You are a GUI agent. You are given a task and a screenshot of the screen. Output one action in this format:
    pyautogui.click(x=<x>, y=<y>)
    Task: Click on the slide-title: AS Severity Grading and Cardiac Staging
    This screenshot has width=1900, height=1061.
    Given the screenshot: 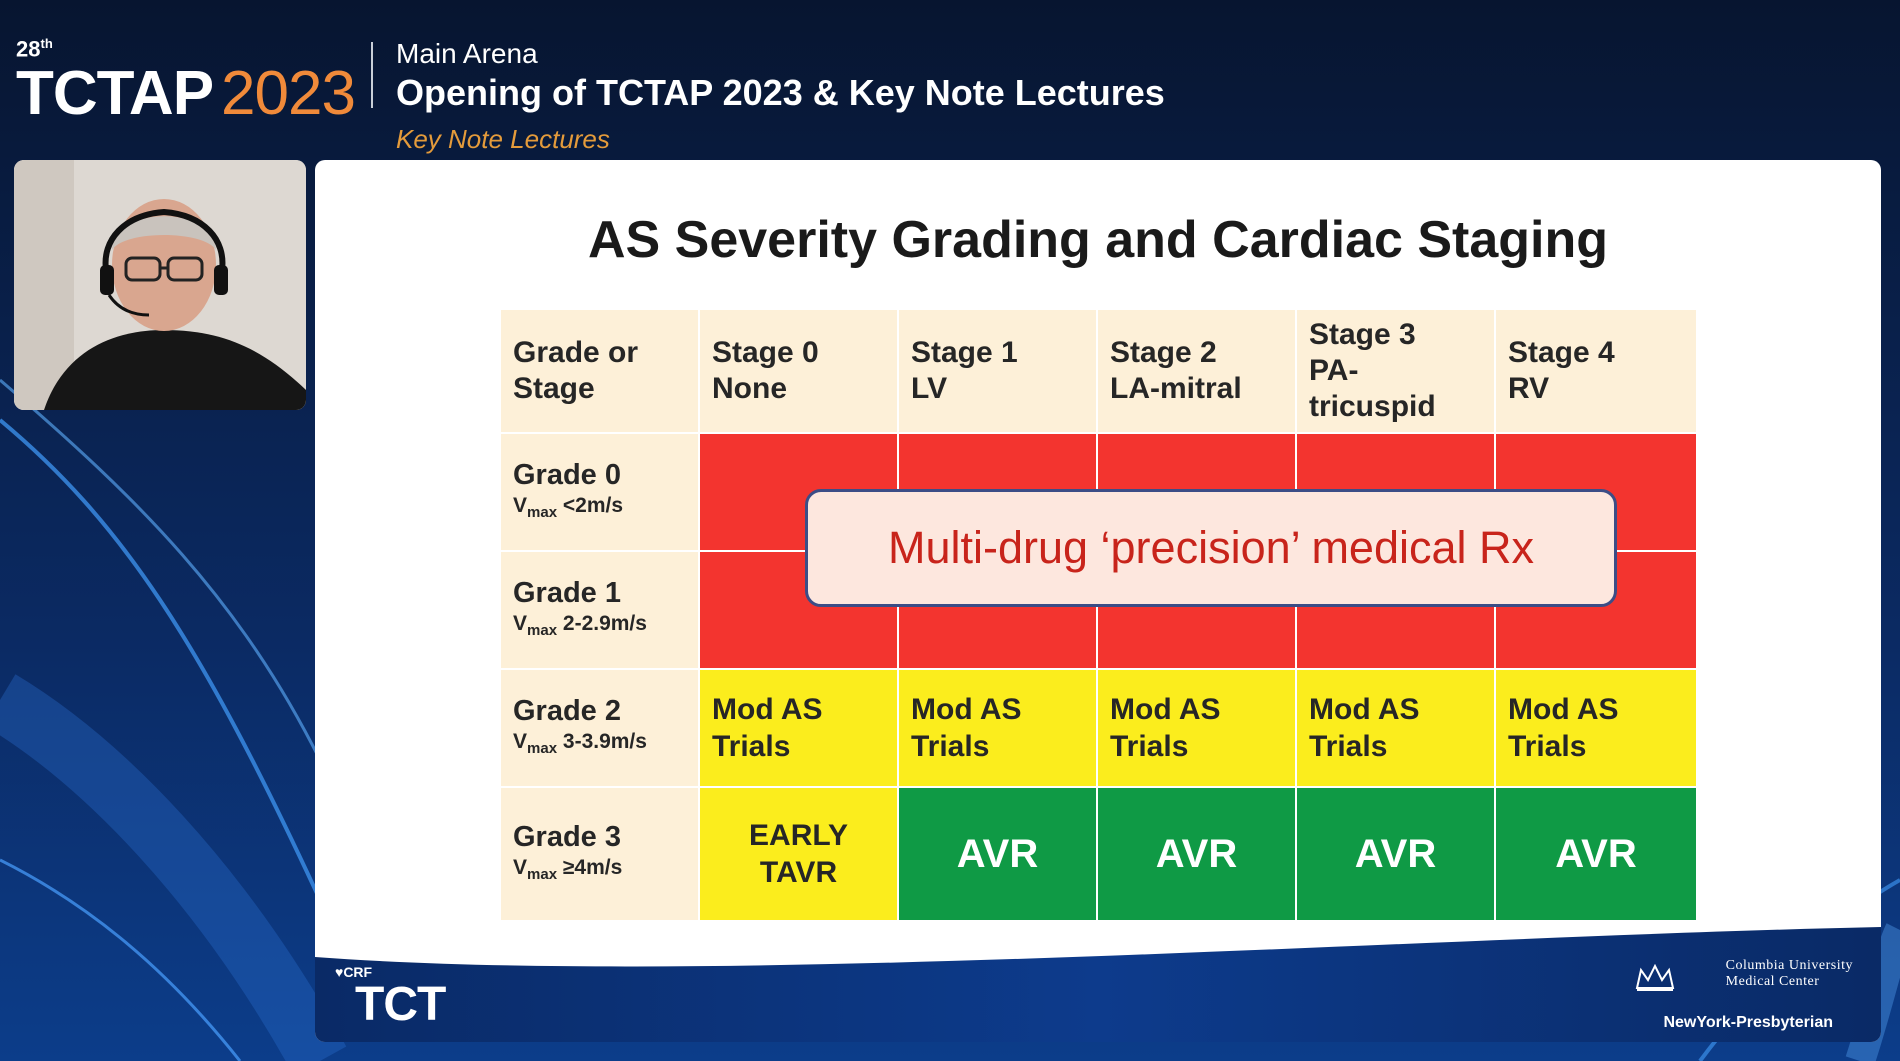 What is the action you would take?
    pyautogui.click(x=1098, y=240)
    